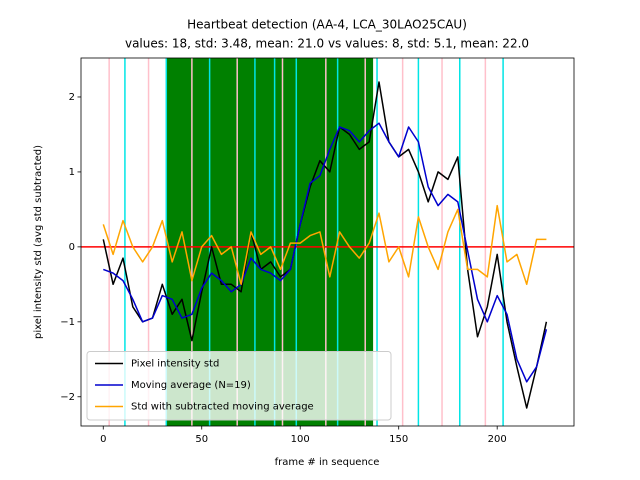 The height and width of the screenshot is (480, 640). Describe the element at coordinates (327, 462) in the screenshot. I see `x-axis-label: frame # in sequence` at that location.